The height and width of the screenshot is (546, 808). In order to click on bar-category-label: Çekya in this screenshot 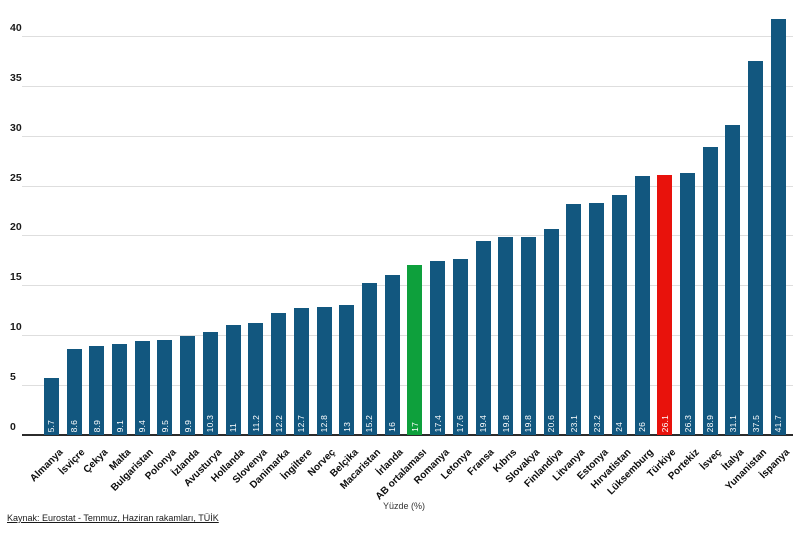, I will do `click(96, 461)`.